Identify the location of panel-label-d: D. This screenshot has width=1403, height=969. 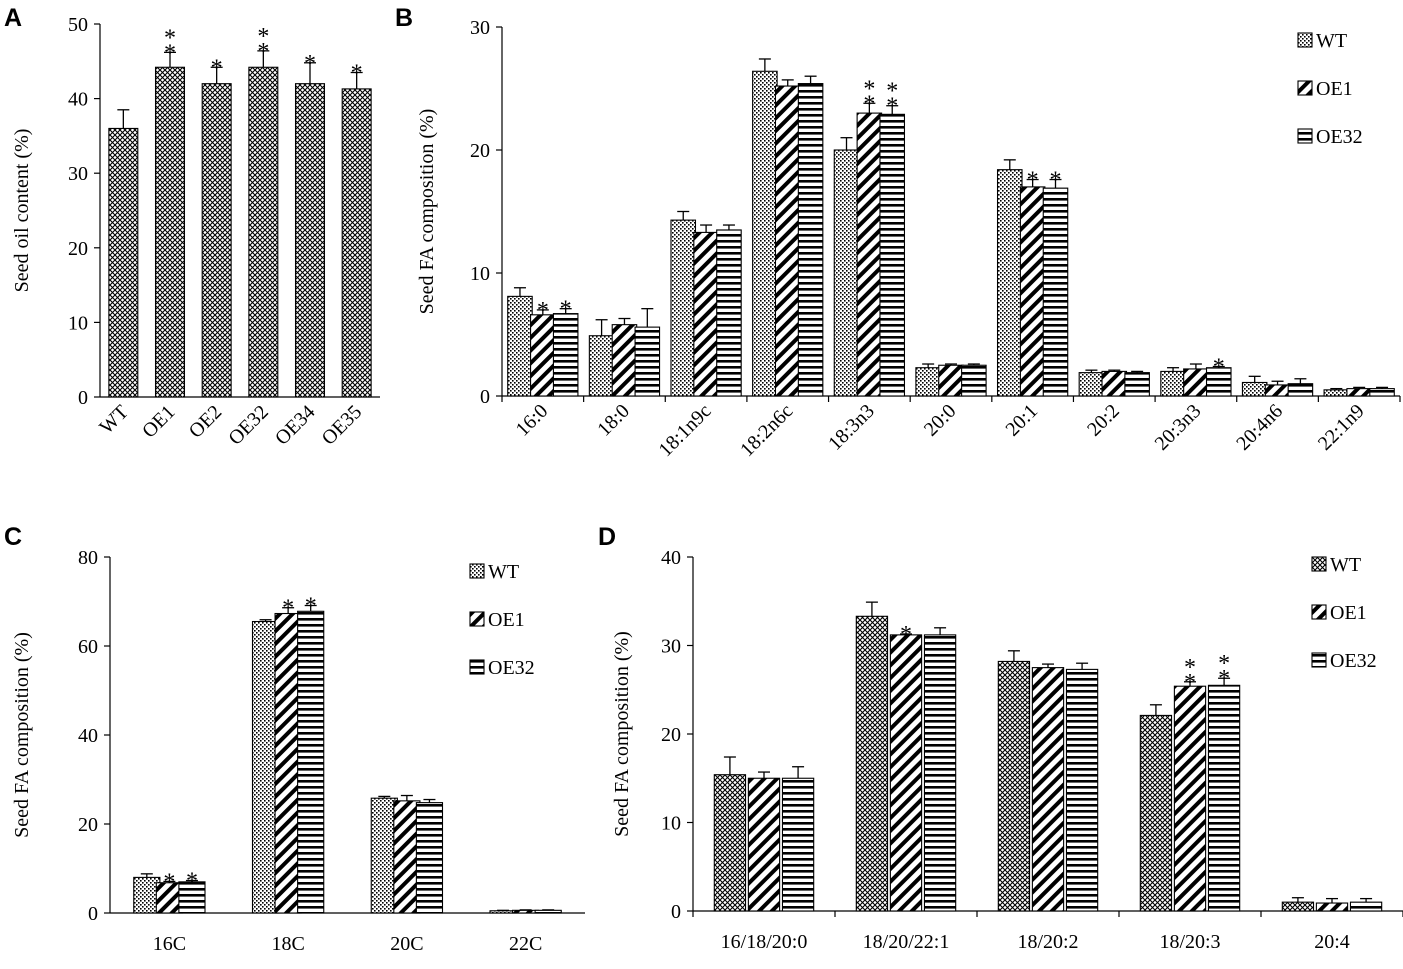
(607, 537).